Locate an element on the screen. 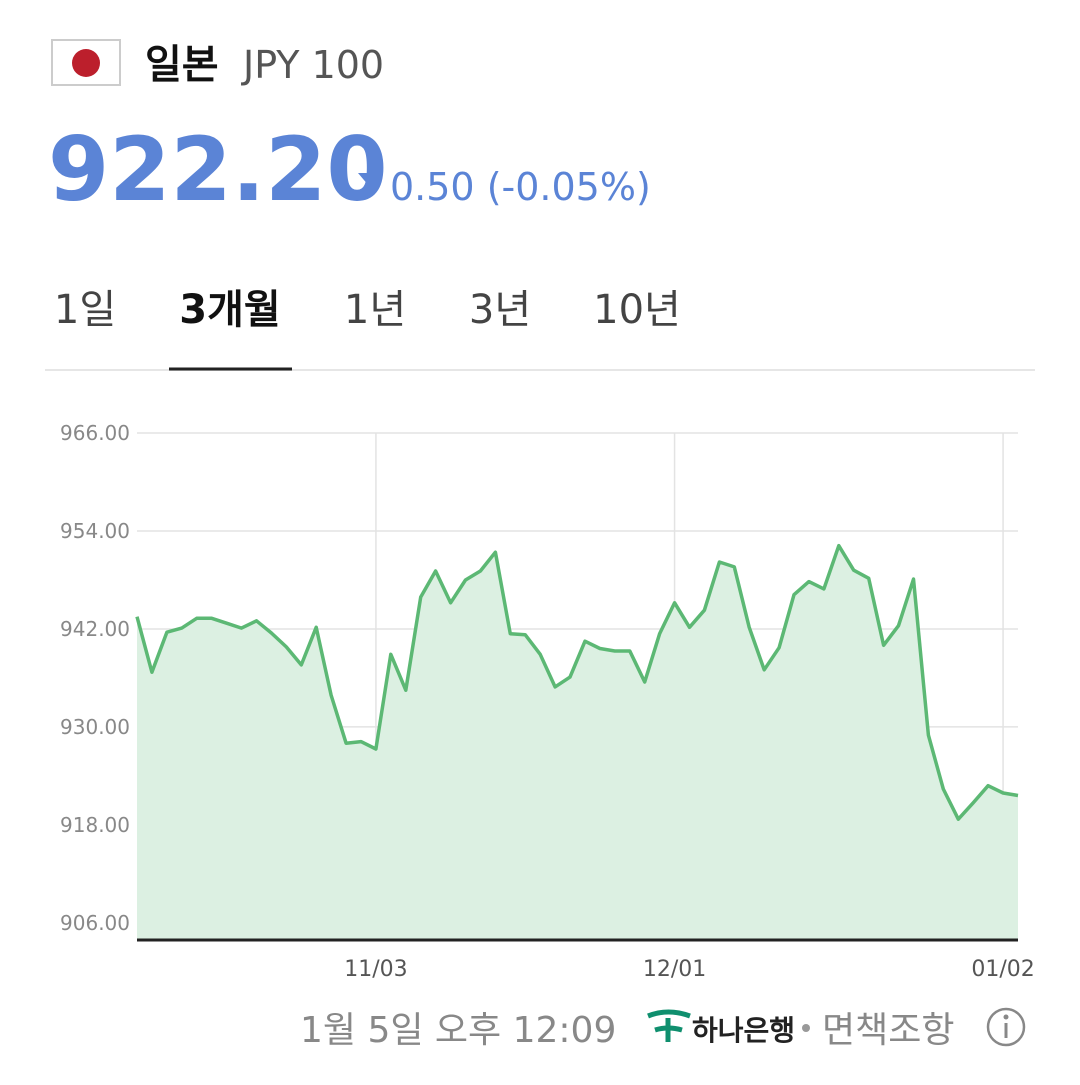  price-change: 0.50 (-0.05%) is located at coordinates (520, 187).